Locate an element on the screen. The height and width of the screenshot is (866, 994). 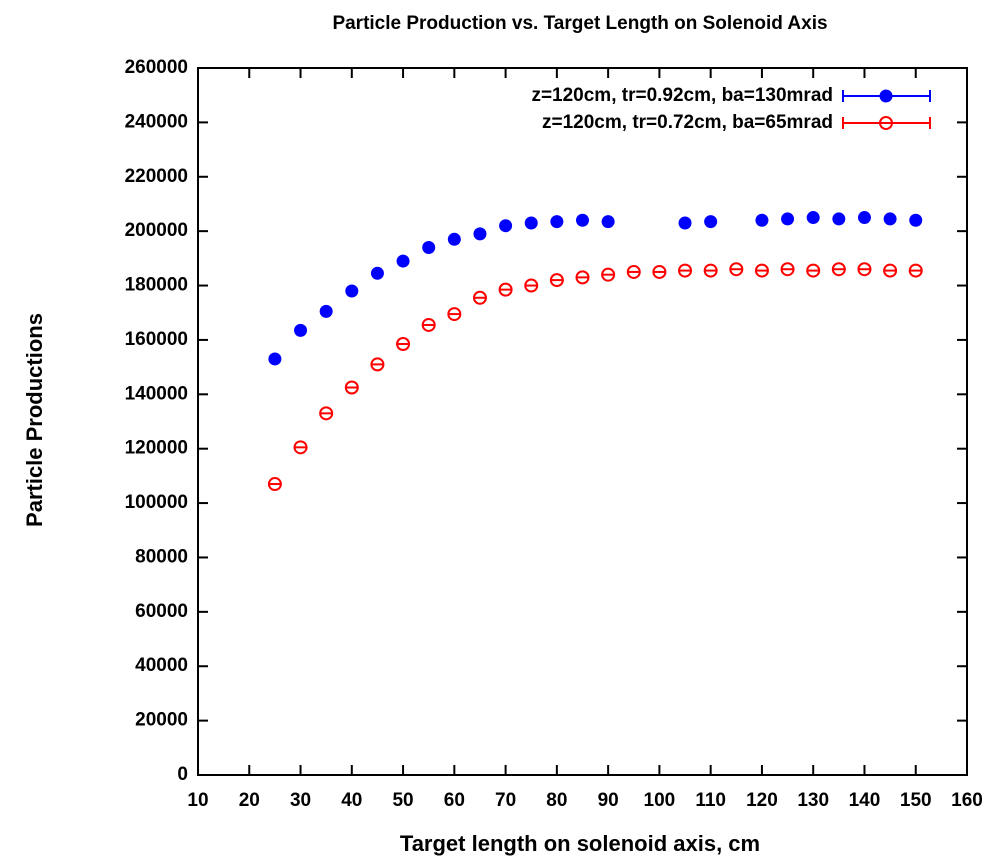
y-tick-label: 220000 is located at coordinates (156, 176).